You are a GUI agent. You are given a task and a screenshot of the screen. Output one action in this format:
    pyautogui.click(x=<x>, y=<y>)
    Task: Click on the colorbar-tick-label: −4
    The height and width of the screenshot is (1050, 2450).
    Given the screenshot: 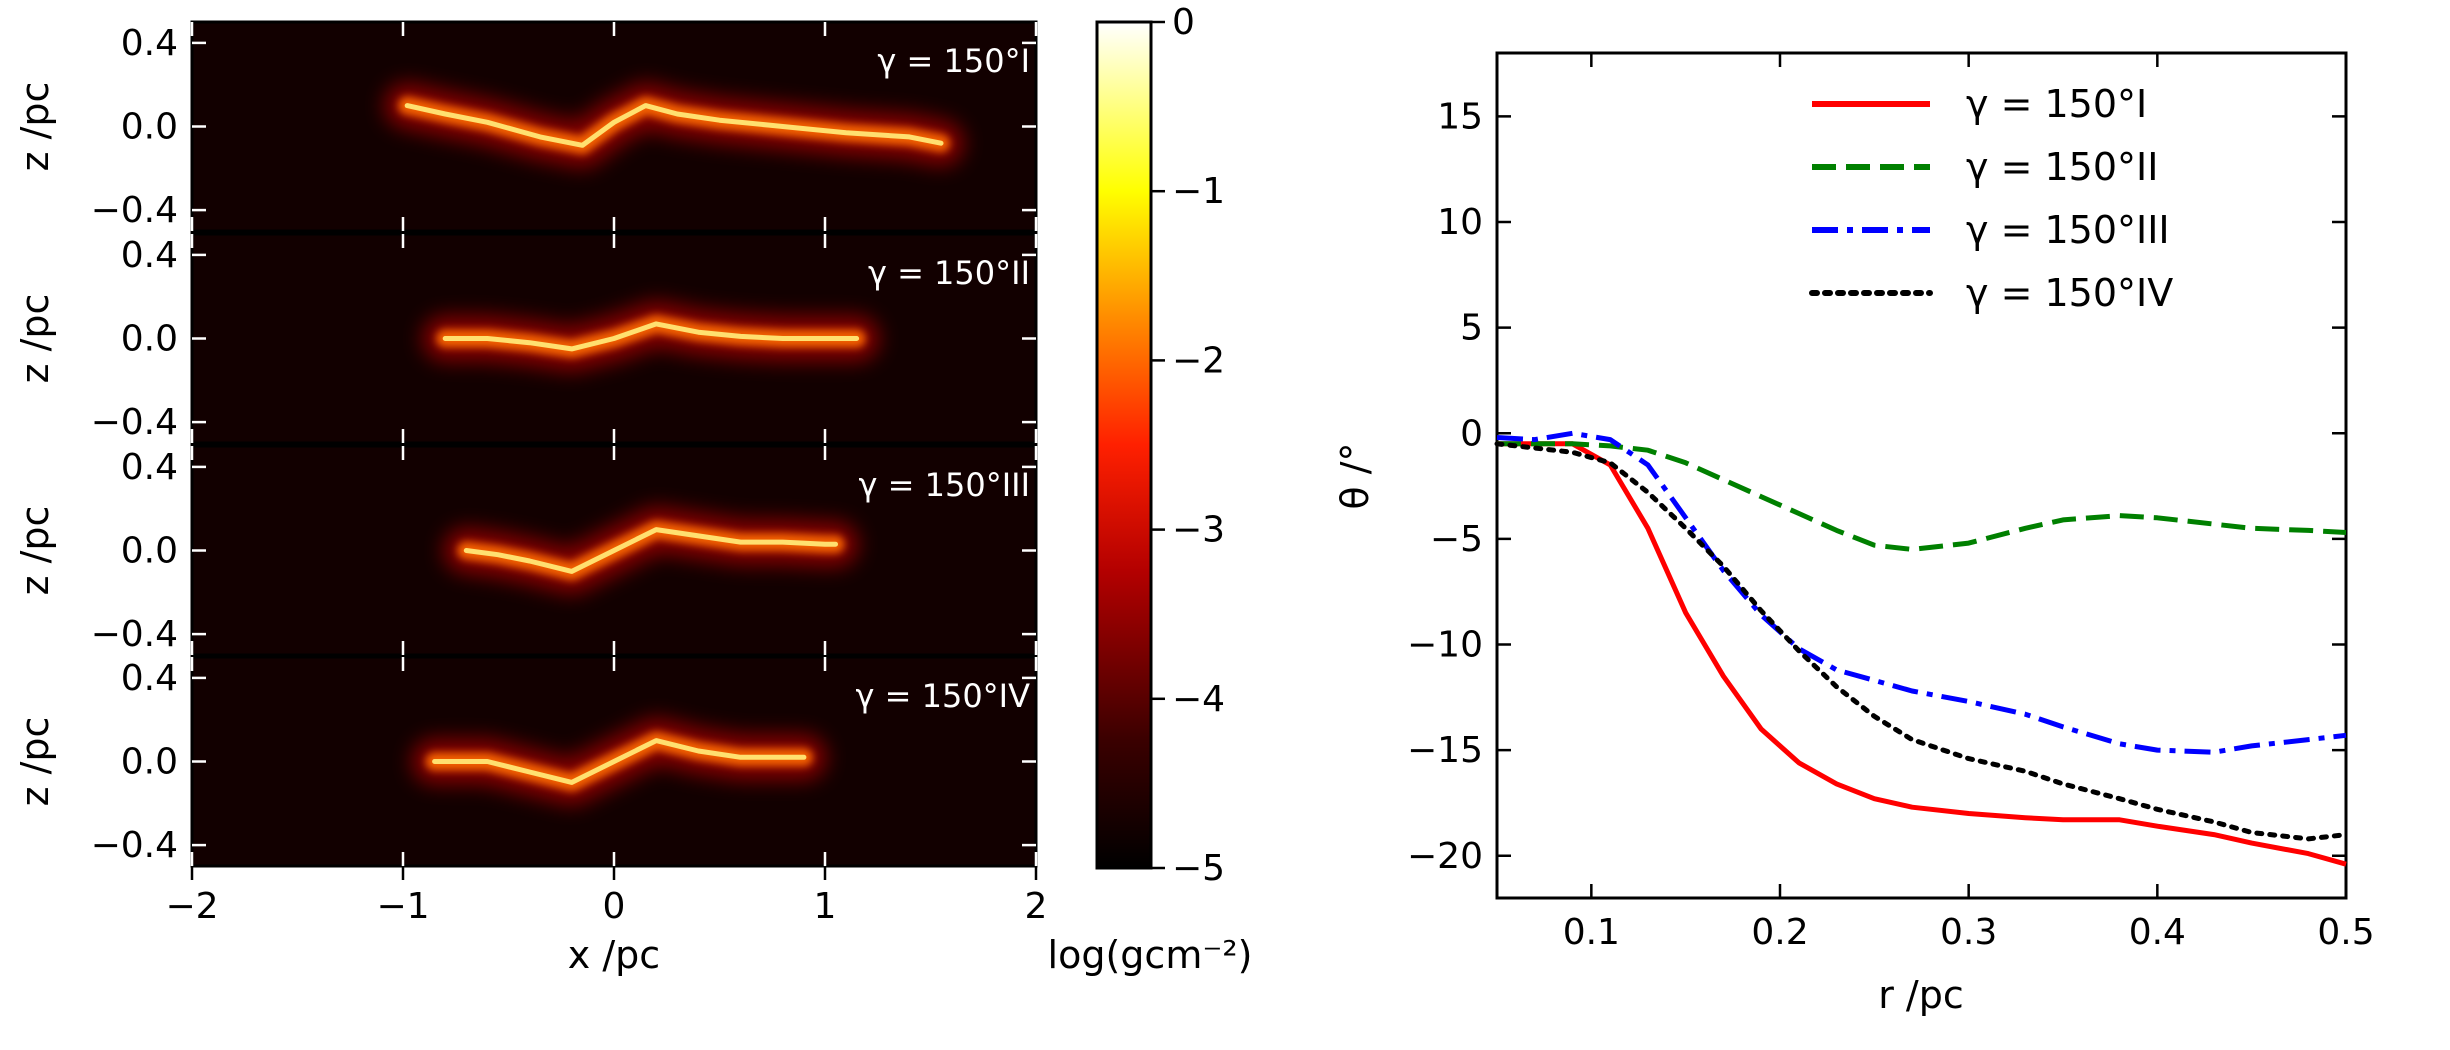 What is the action you would take?
    pyautogui.click(x=1198, y=699)
    